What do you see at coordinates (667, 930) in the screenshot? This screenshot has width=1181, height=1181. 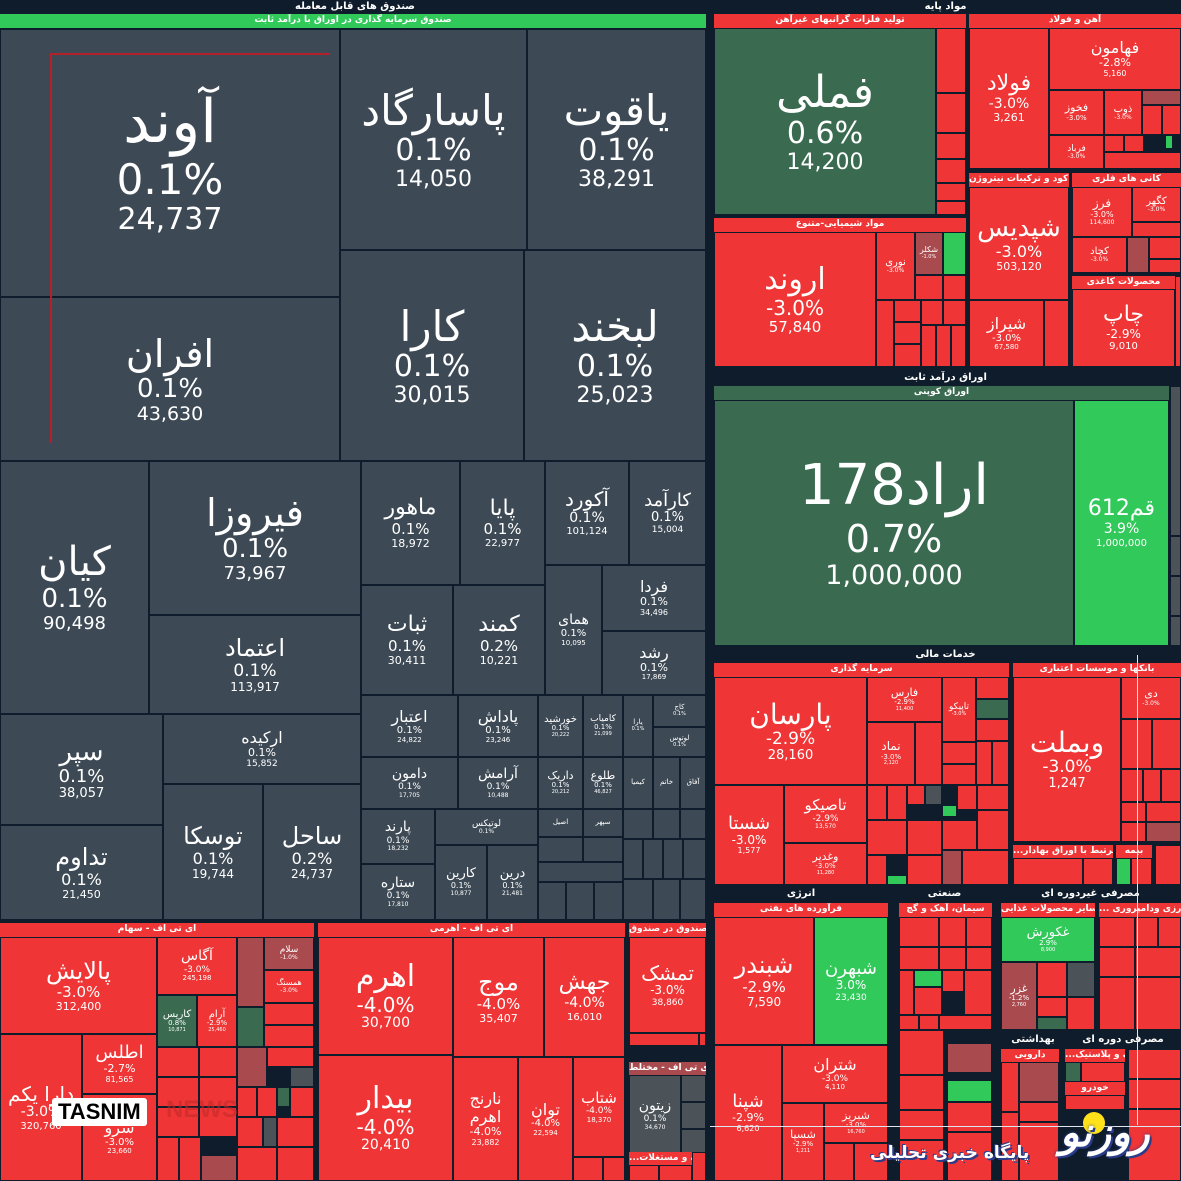 I see `group-bar-fund-of-funds: صندوق در صندوق` at bounding box center [667, 930].